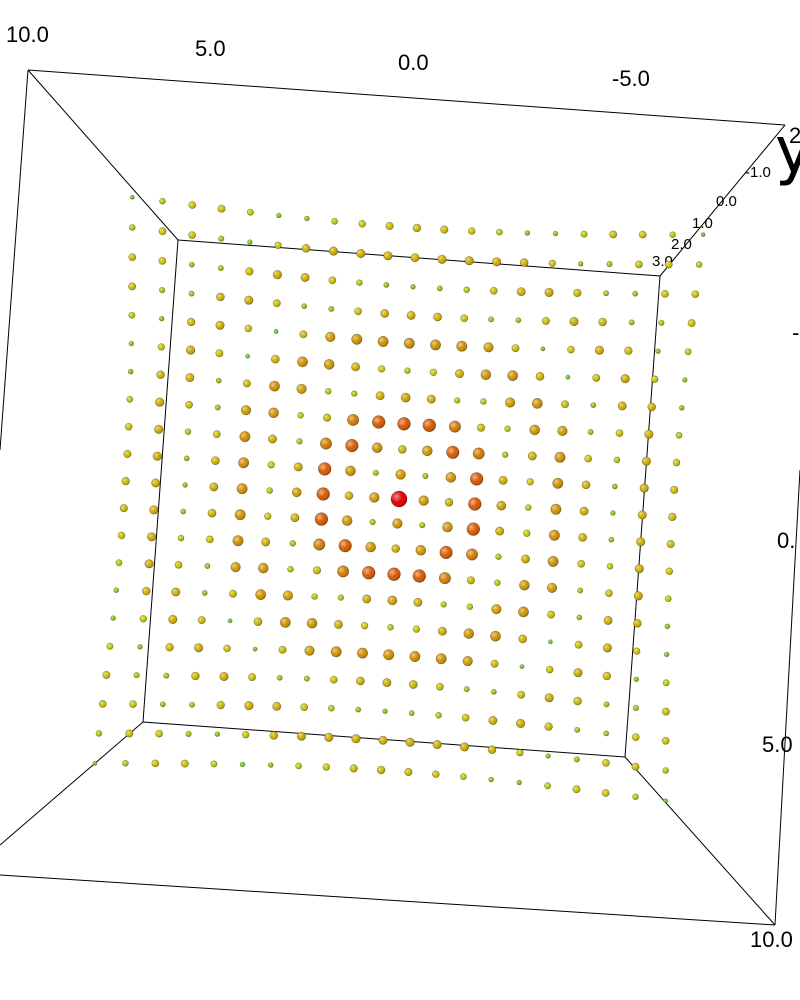  What do you see at coordinates (210, 48) in the screenshot?
I see `top-tick-label-1: 5.0` at bounding box center [210, 48].